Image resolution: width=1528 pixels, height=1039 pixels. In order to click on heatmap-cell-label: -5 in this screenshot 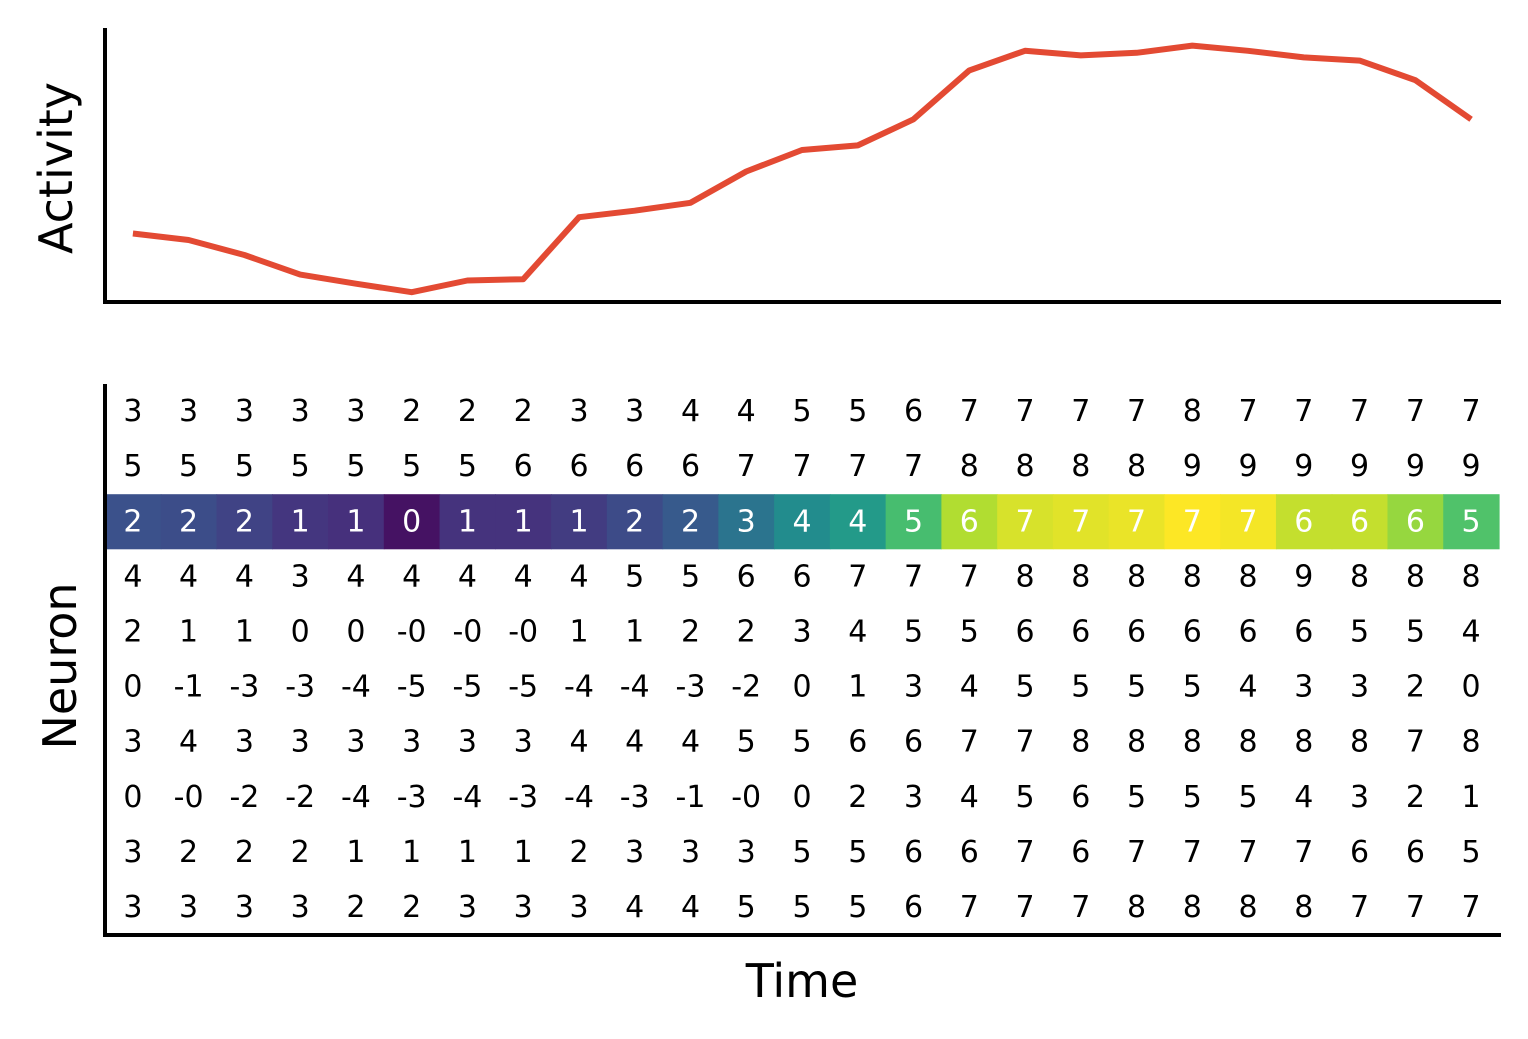, I will do `click(523, 687)`.